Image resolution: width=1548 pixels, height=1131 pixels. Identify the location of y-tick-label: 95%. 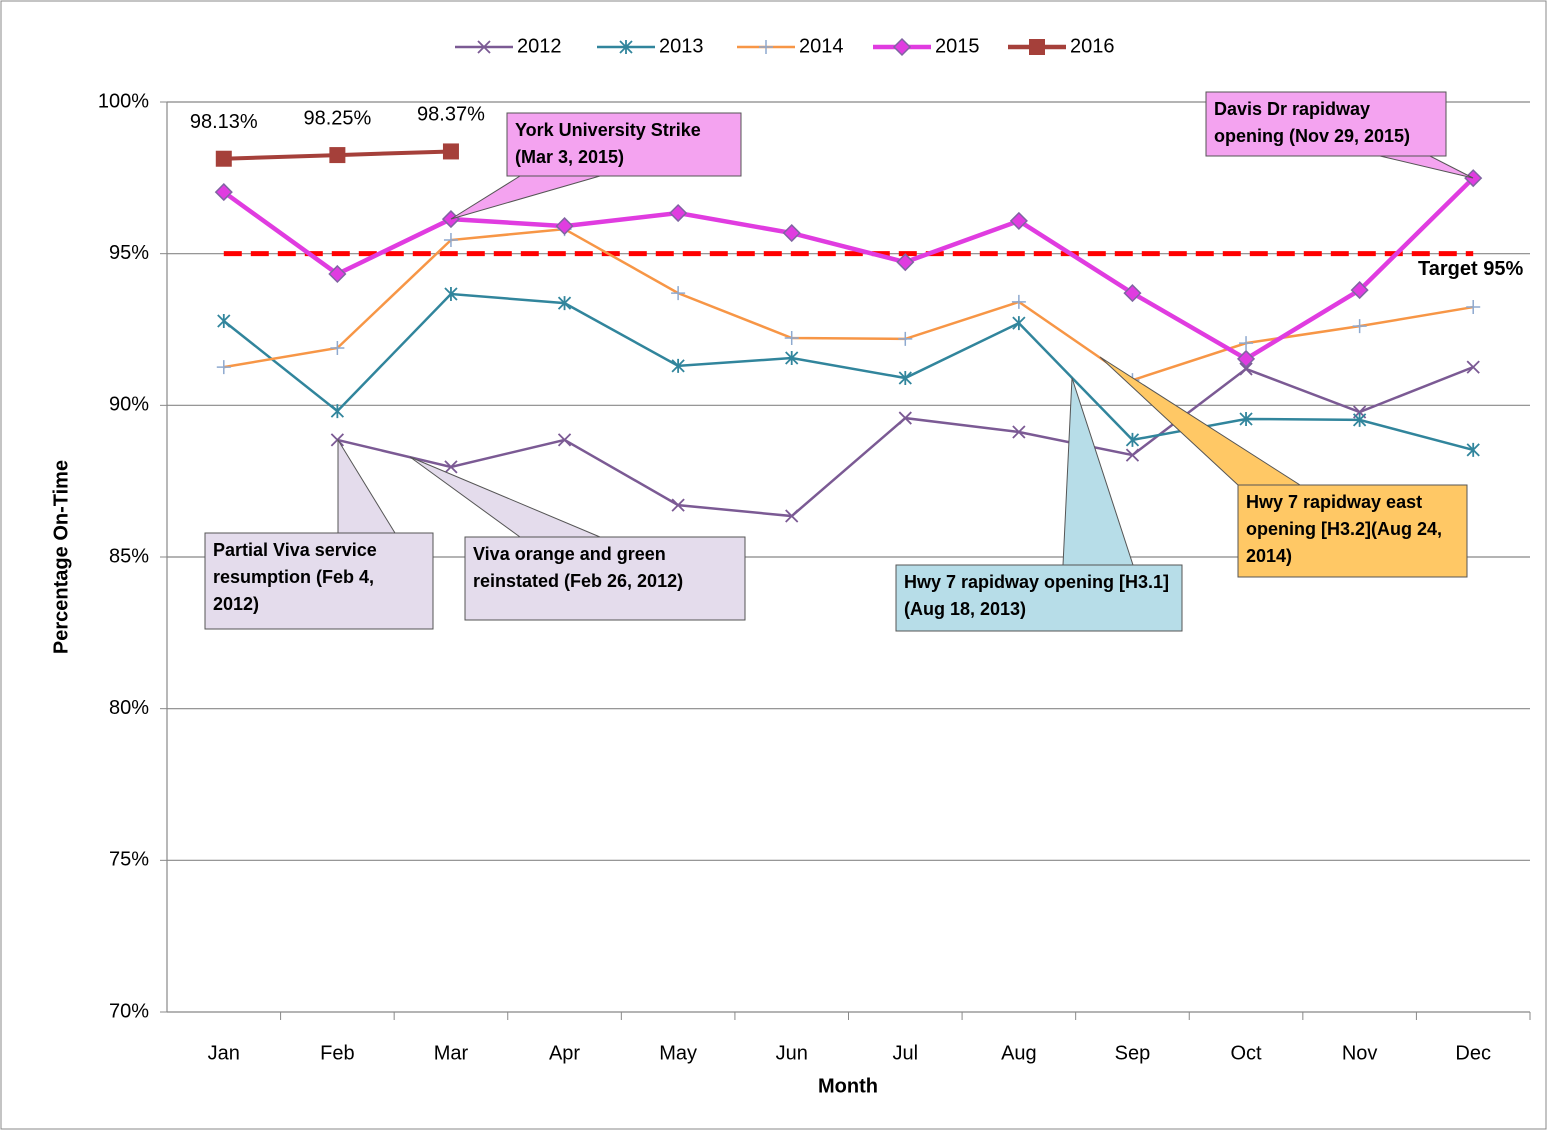
(129, 253).